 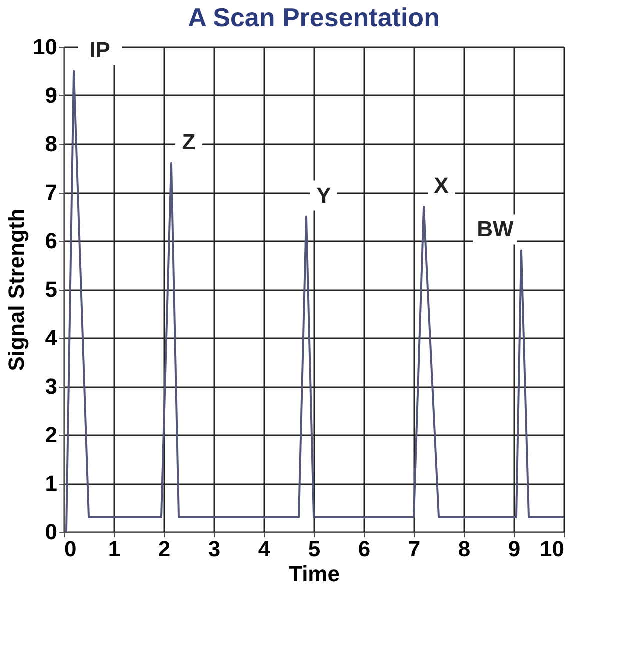 What do you see at coordinates (464, 549) in the screenshot?
I see `x-tick-label: 8` at bounding box center [464, 549].